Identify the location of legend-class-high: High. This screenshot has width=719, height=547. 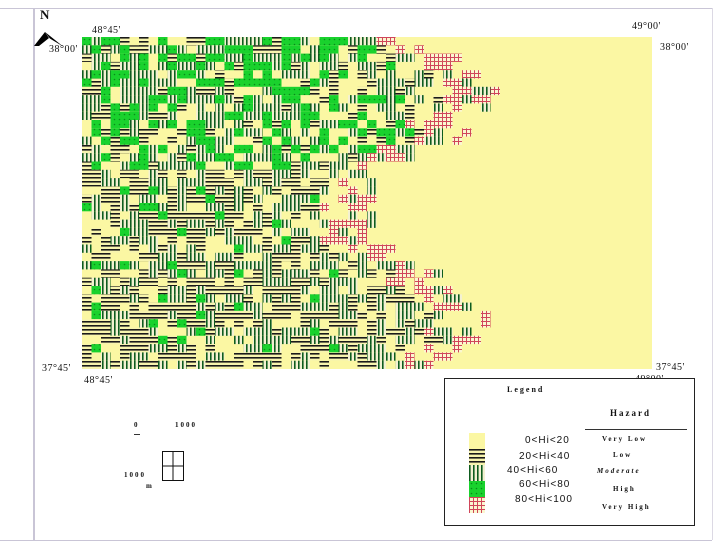
(624, 489).